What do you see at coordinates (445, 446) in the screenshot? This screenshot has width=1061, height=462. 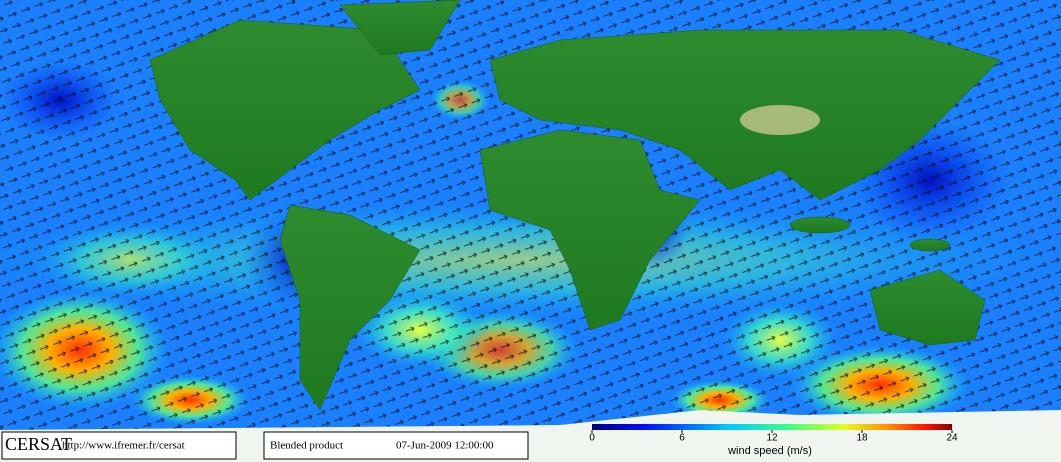 I see `product-date: 07-Jun-2009 12:00:00` at bounding box center [445, 446].